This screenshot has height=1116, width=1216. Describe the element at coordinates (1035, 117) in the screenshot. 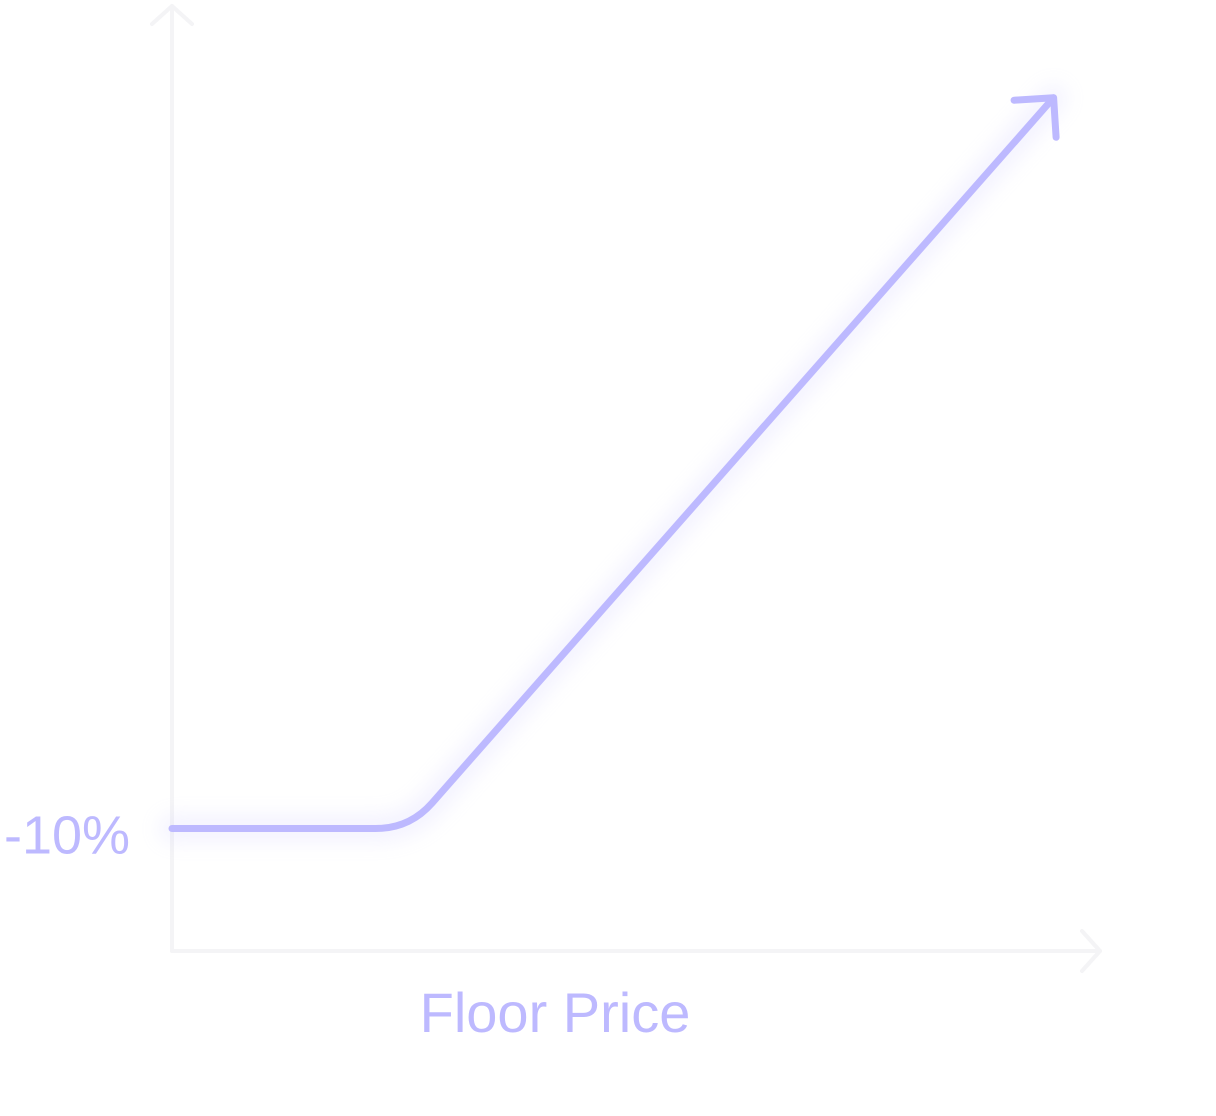

I see `series-0-arrowhead` at that location.